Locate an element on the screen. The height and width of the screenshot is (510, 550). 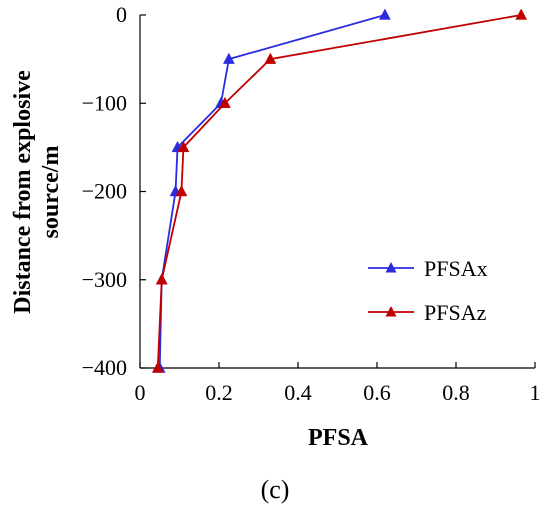
x-tick-label: 1 is located at coordinates (535, 392).